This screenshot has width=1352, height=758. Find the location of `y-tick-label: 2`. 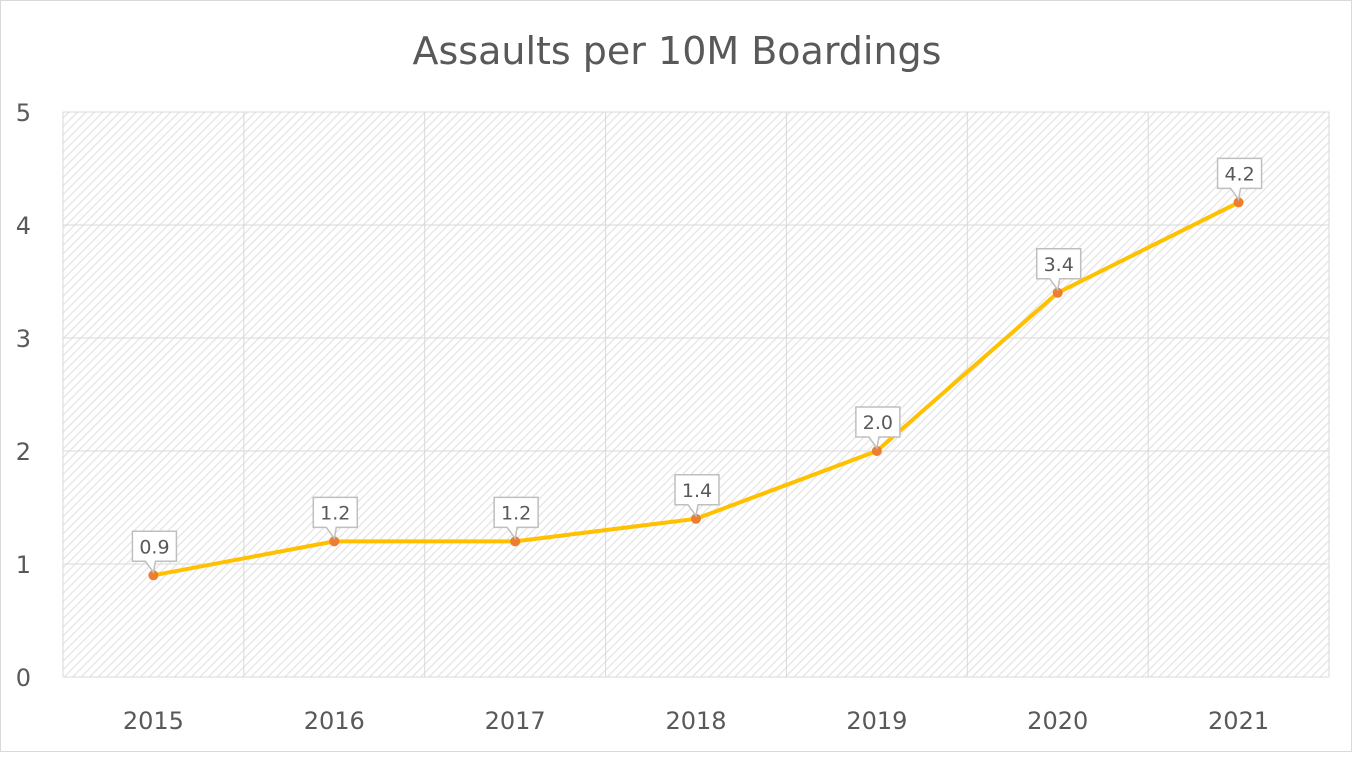

y-tick-label: 2 is located at coordinates (23, 452).